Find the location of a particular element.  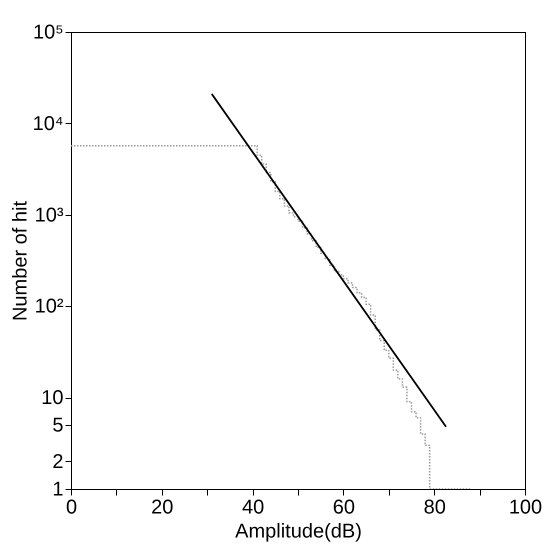

x-tick-label: 60 is located at coordinates (344, 507).